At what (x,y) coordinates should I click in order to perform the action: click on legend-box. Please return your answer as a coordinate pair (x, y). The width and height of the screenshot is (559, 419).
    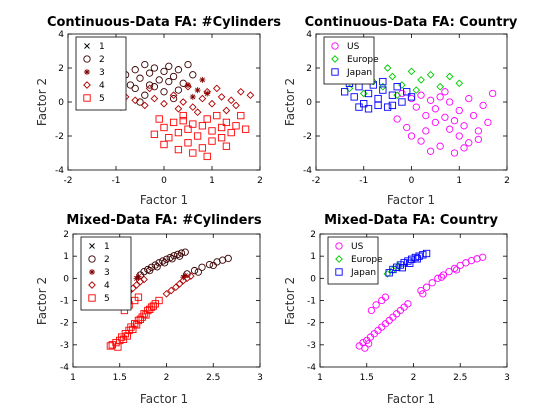
    Looking at the image, I should click on (106, 273).